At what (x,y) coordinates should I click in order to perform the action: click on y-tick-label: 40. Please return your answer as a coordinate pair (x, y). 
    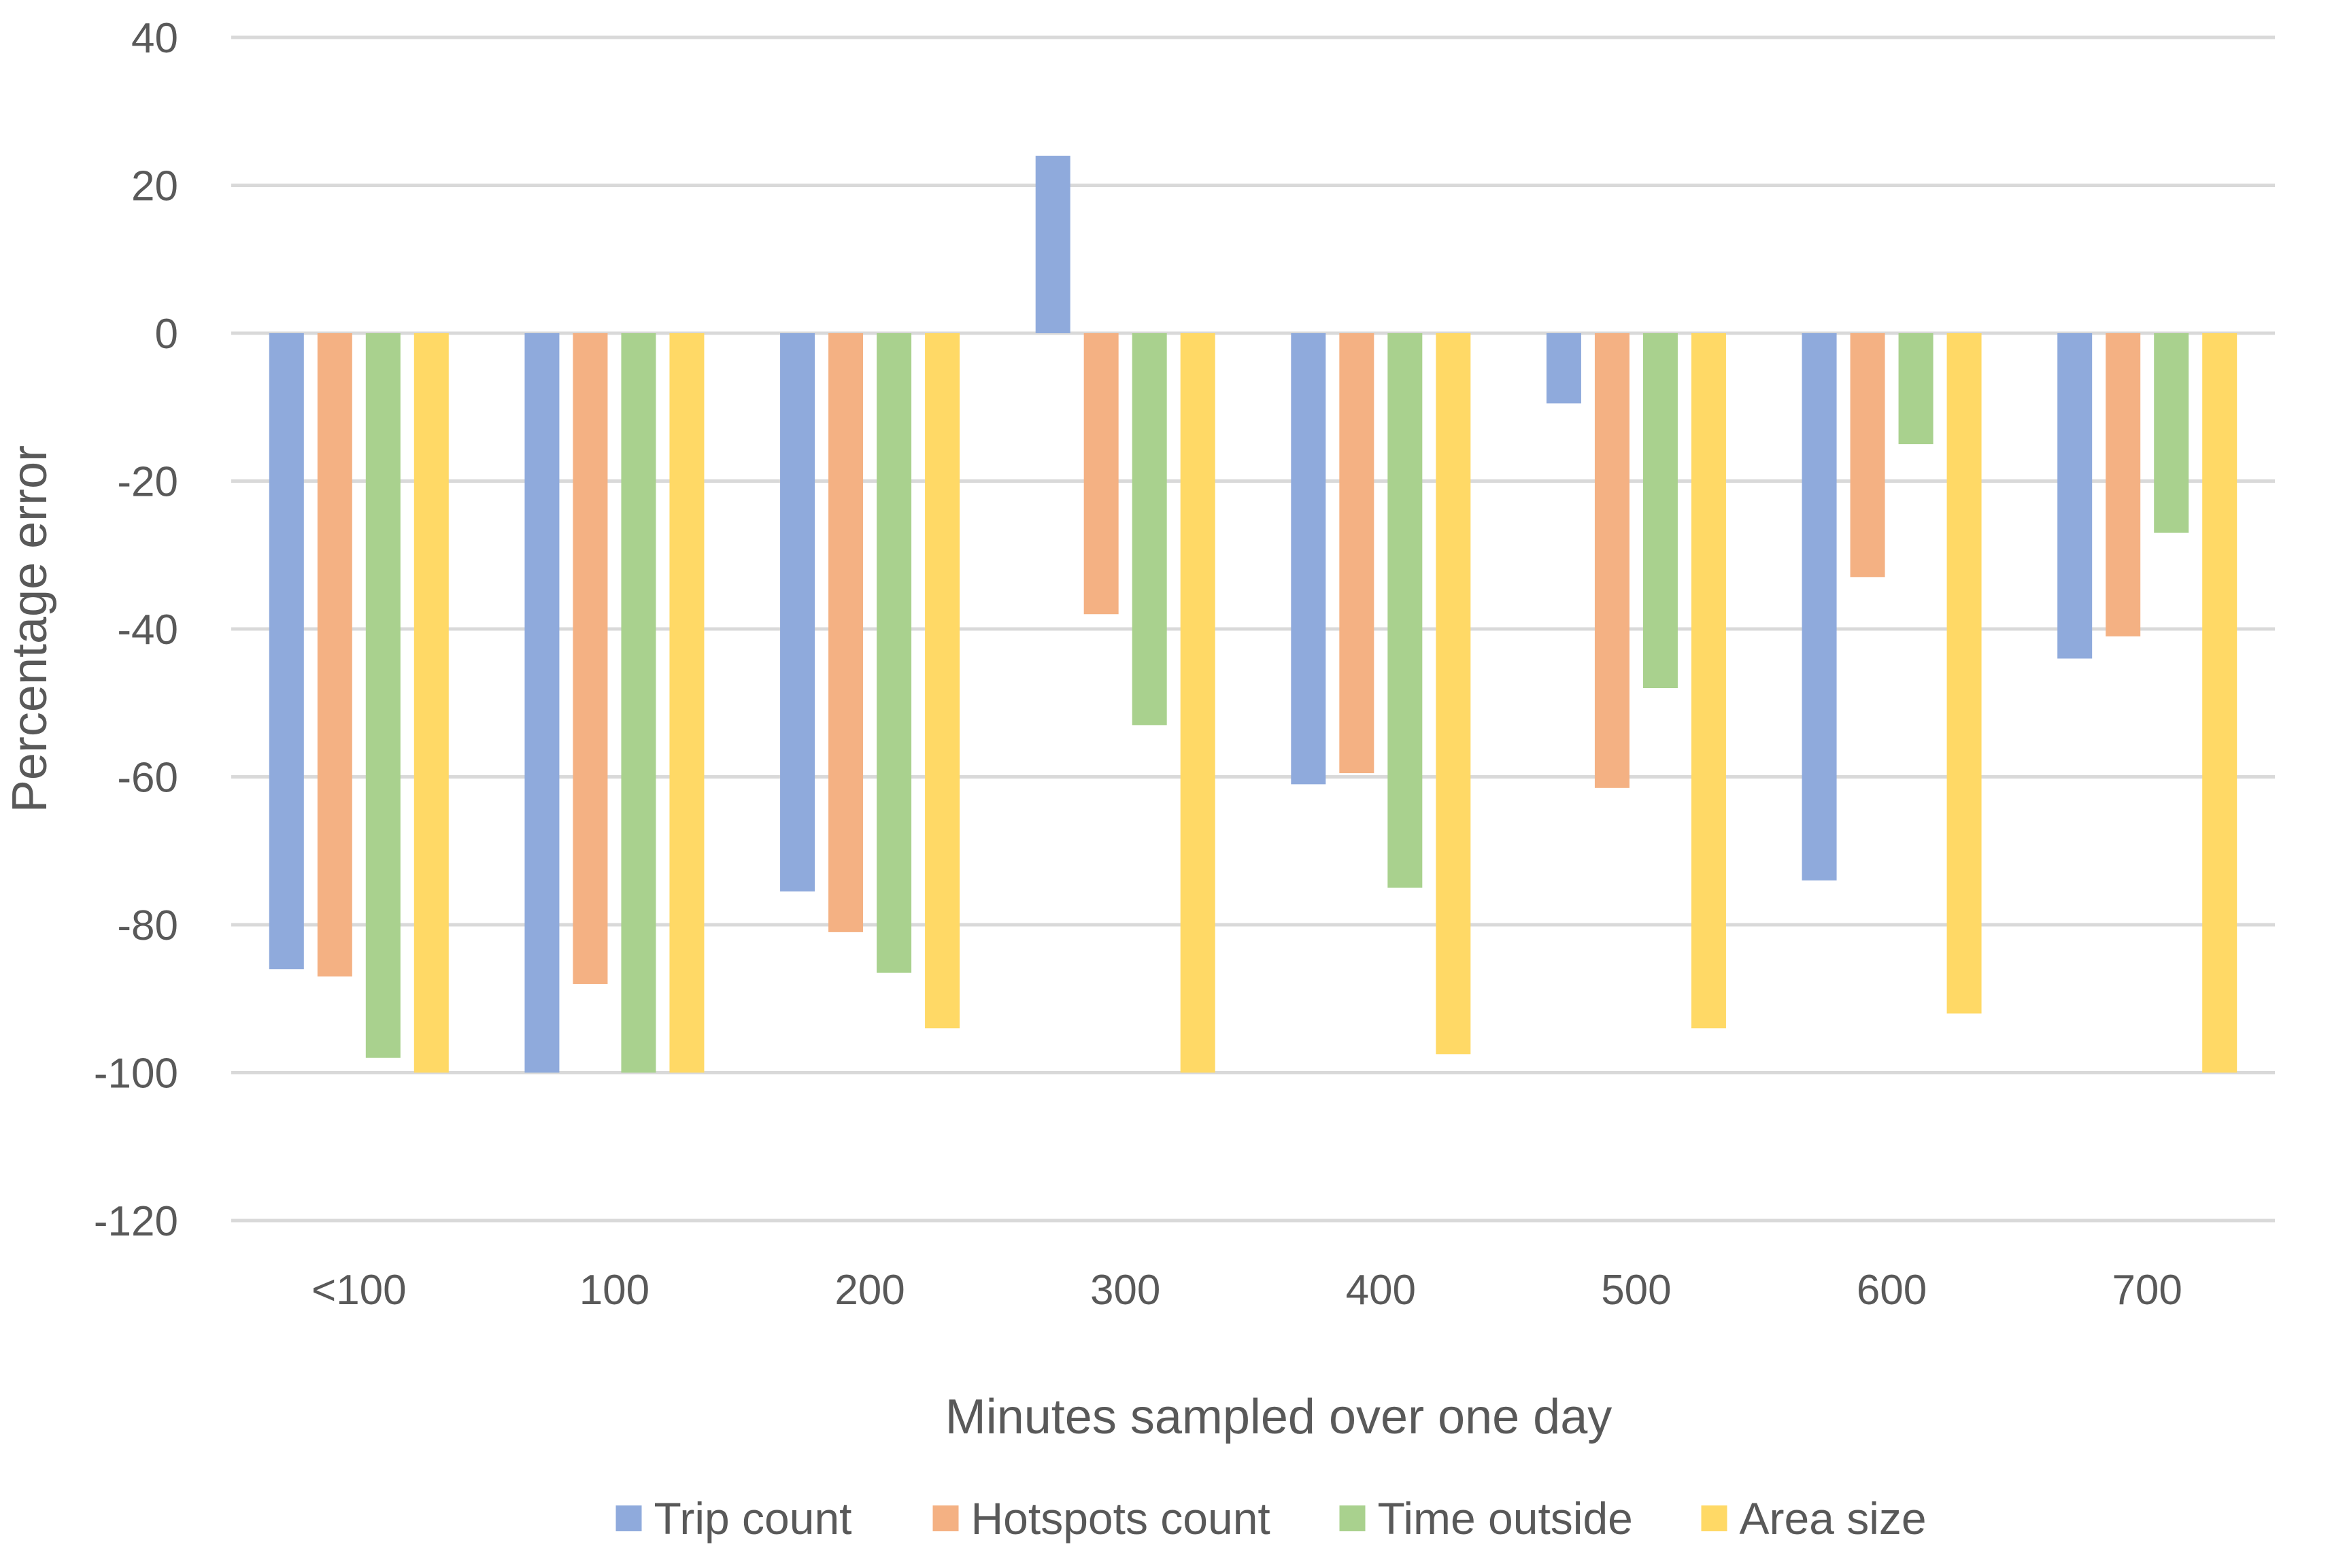
    Looking at the image, I should click on (155, 38).